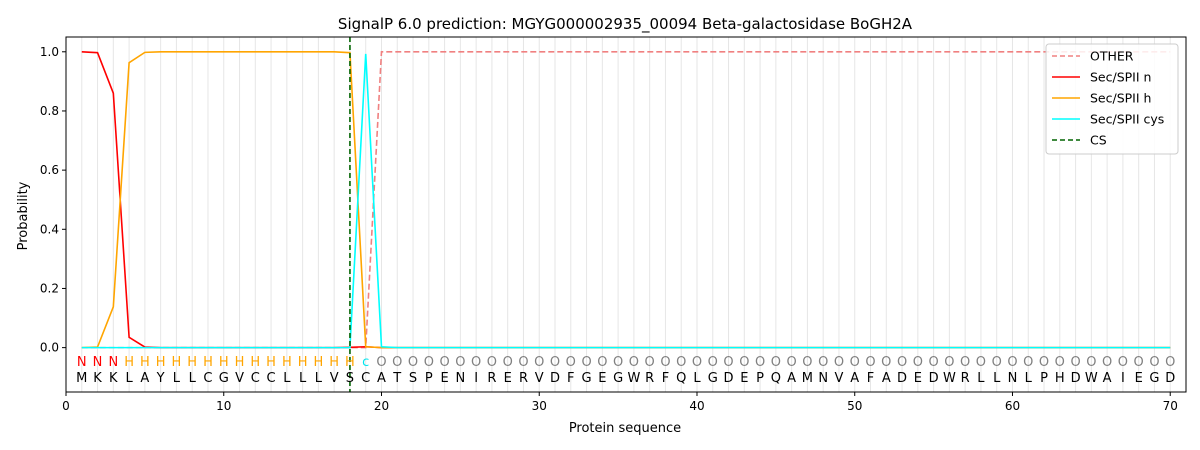 The width and height of the screenshot is (1200, 450). Describe the element at coordinates (854, 406) in the screenshot. I see `x-tick-label: 50` at that location.